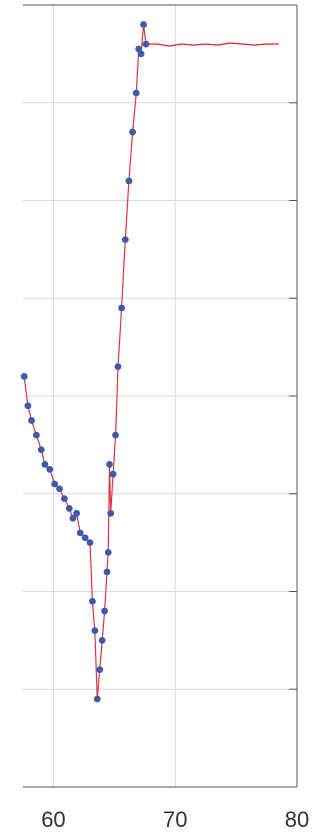 This screenshot has width=328, height=836. I want to click on flat-series-group, so click(213, 44).